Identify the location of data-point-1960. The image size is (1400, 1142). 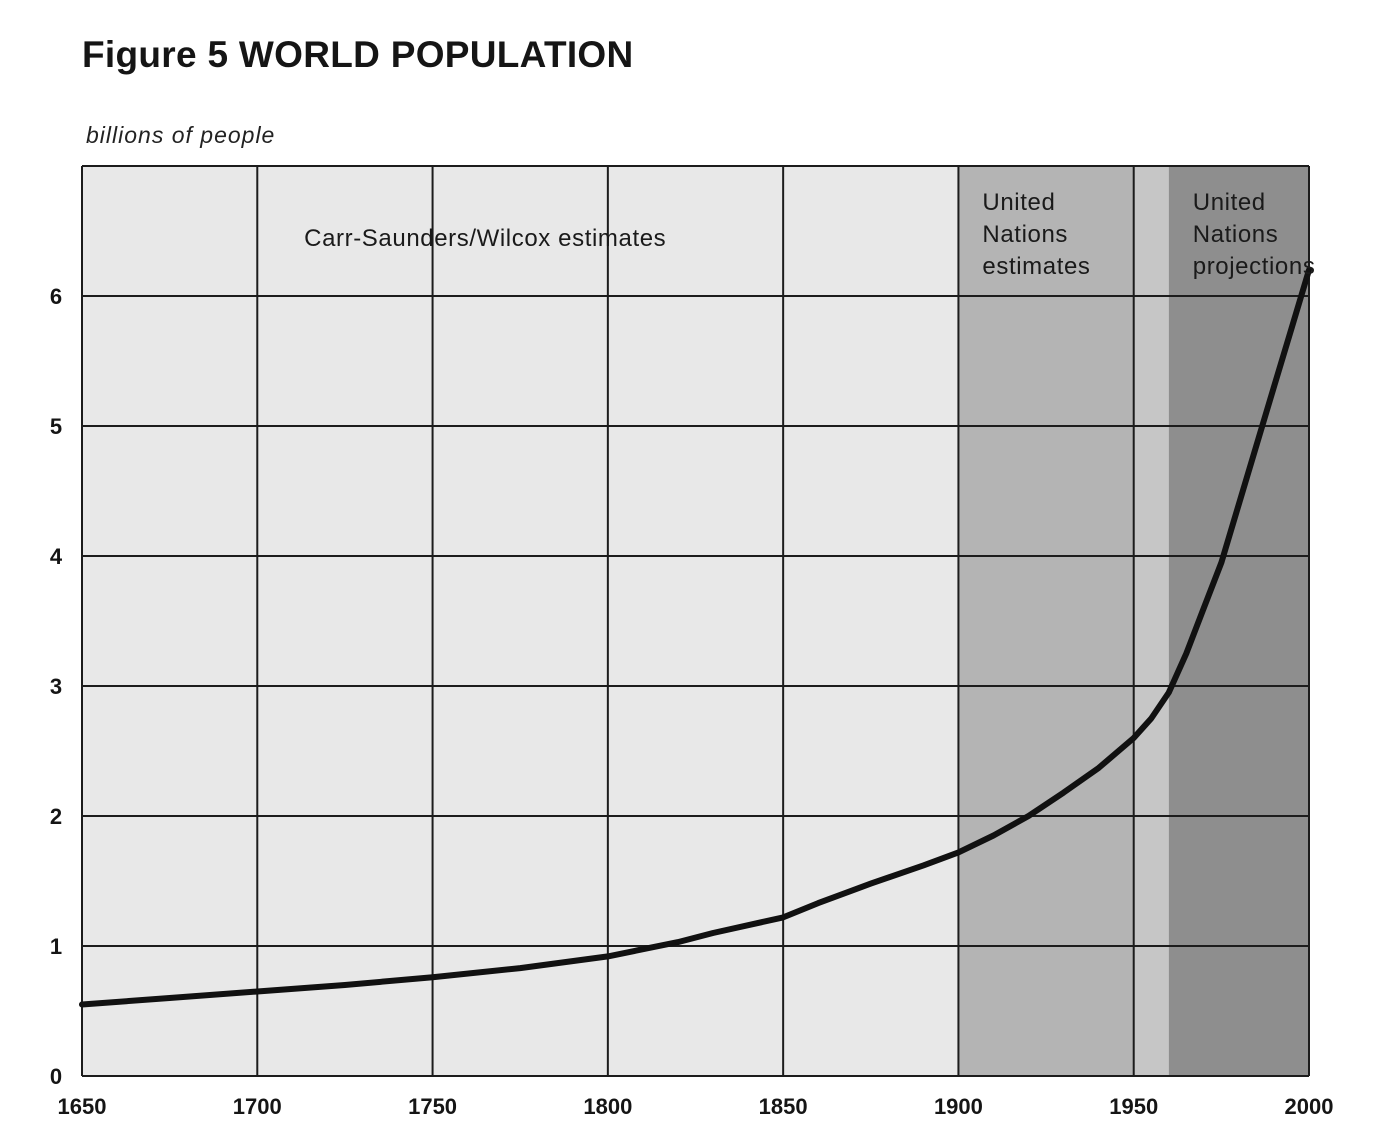
(1169, 692).